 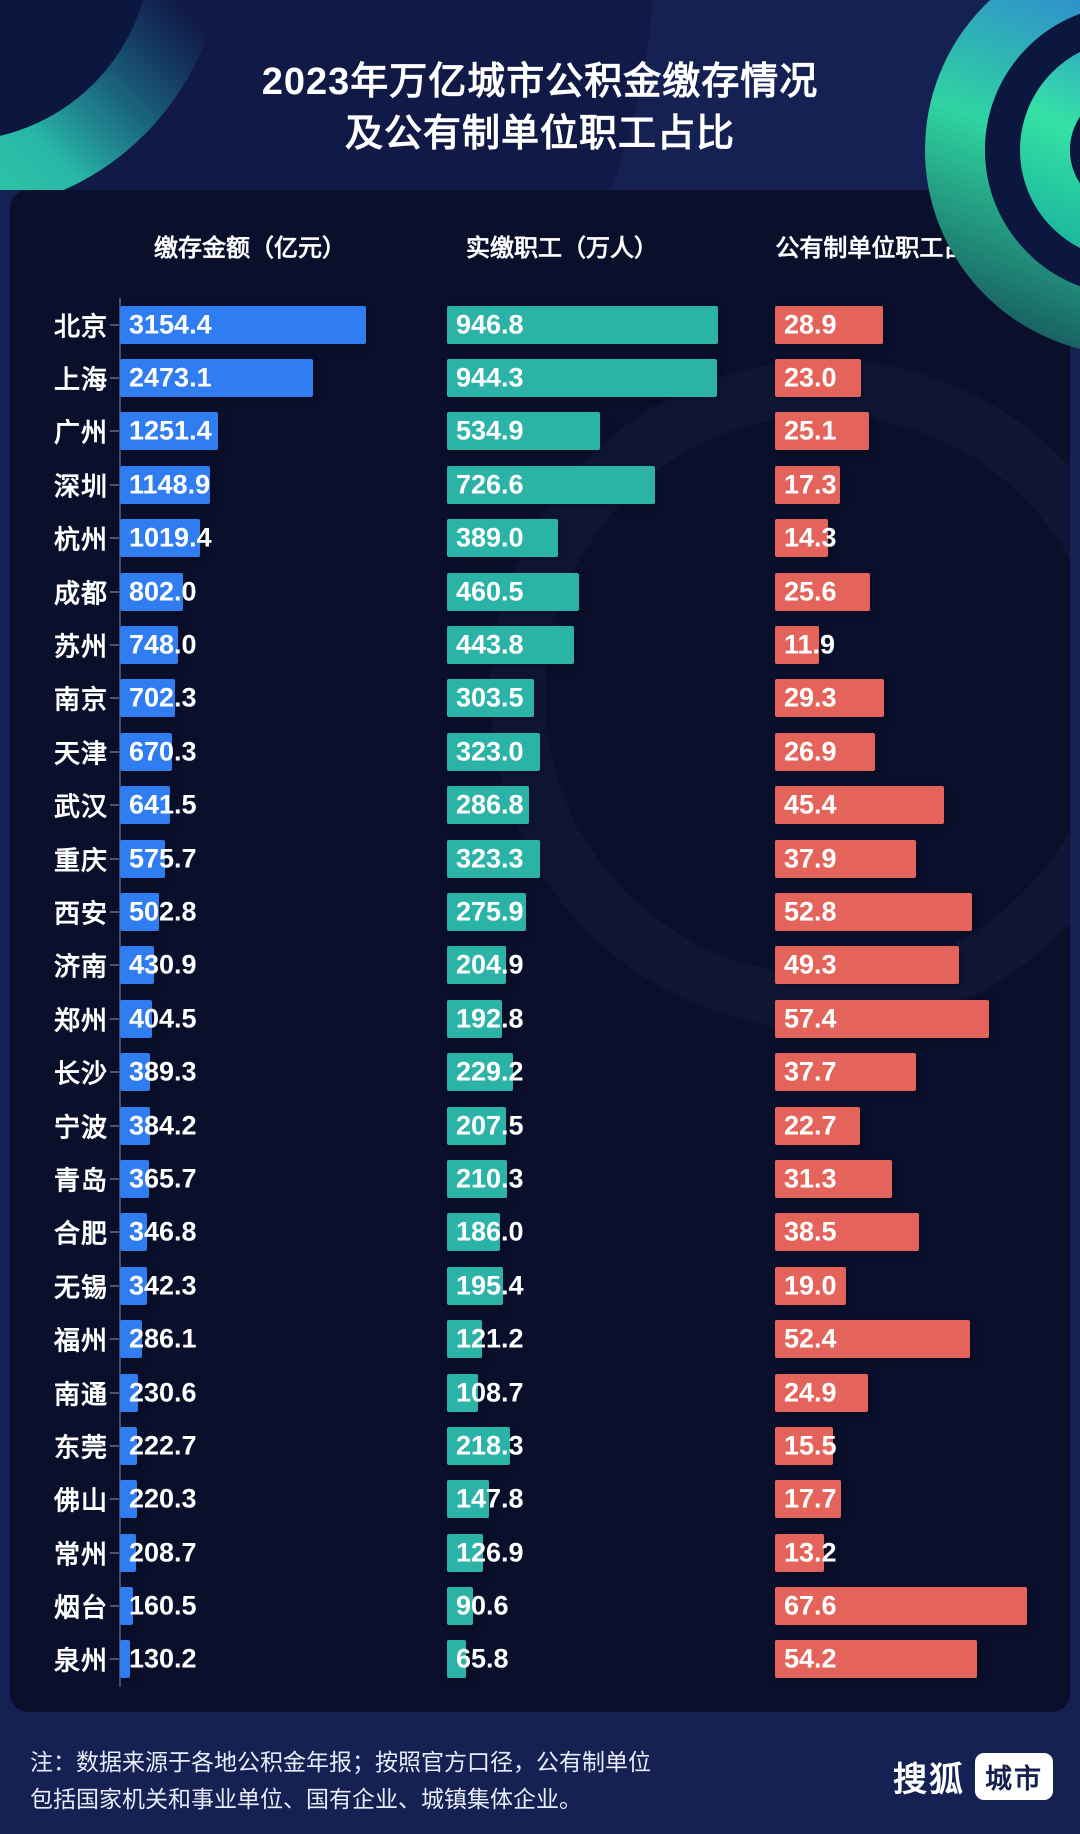 I want to click on deposit-bar: 575.7, so click(x=158, y=858).